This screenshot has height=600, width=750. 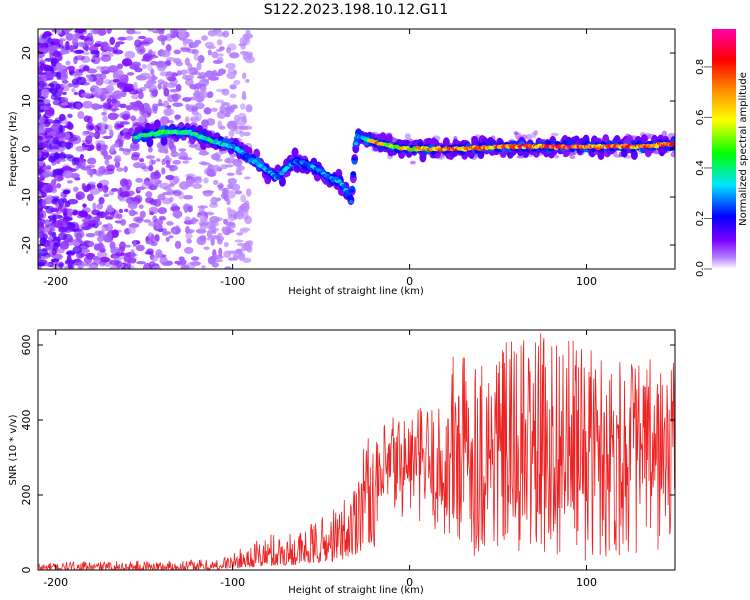 I want to click on colorbar-tick-label: 0.4, so click(x=700, y=168).